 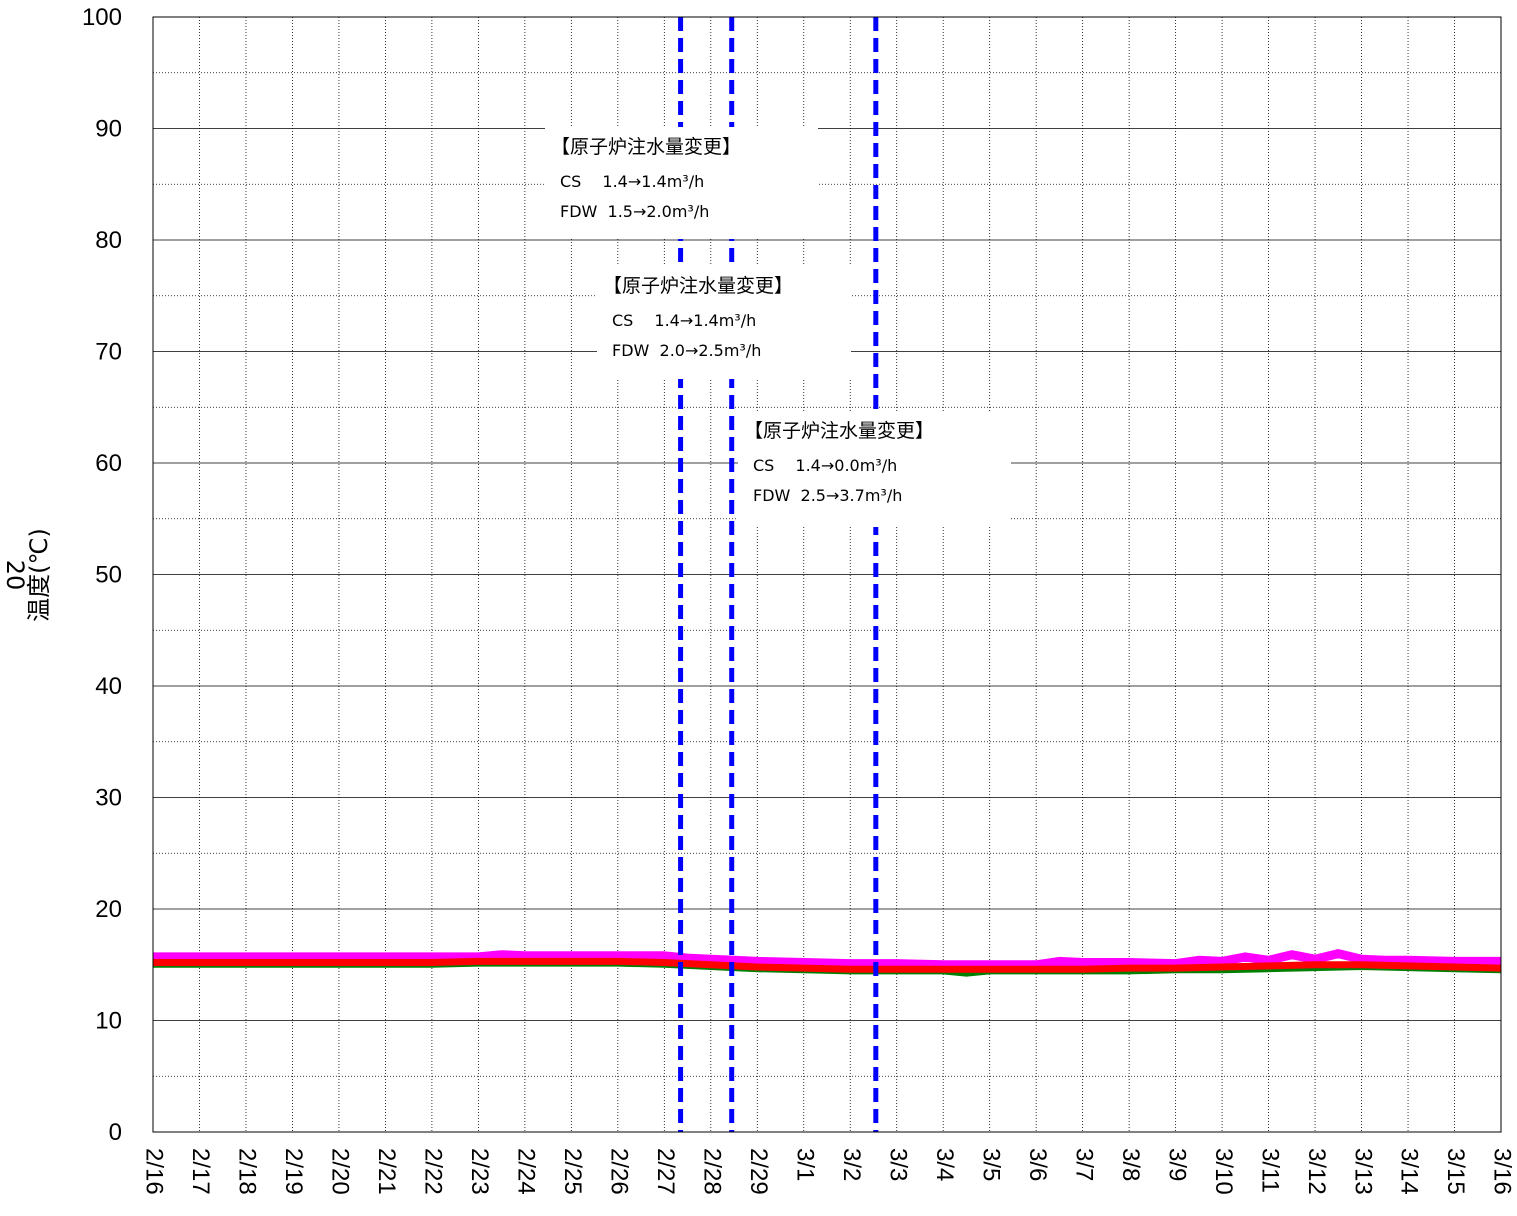 I want to click on x-tick-label: 2/16, so click(x=154, y=1171).